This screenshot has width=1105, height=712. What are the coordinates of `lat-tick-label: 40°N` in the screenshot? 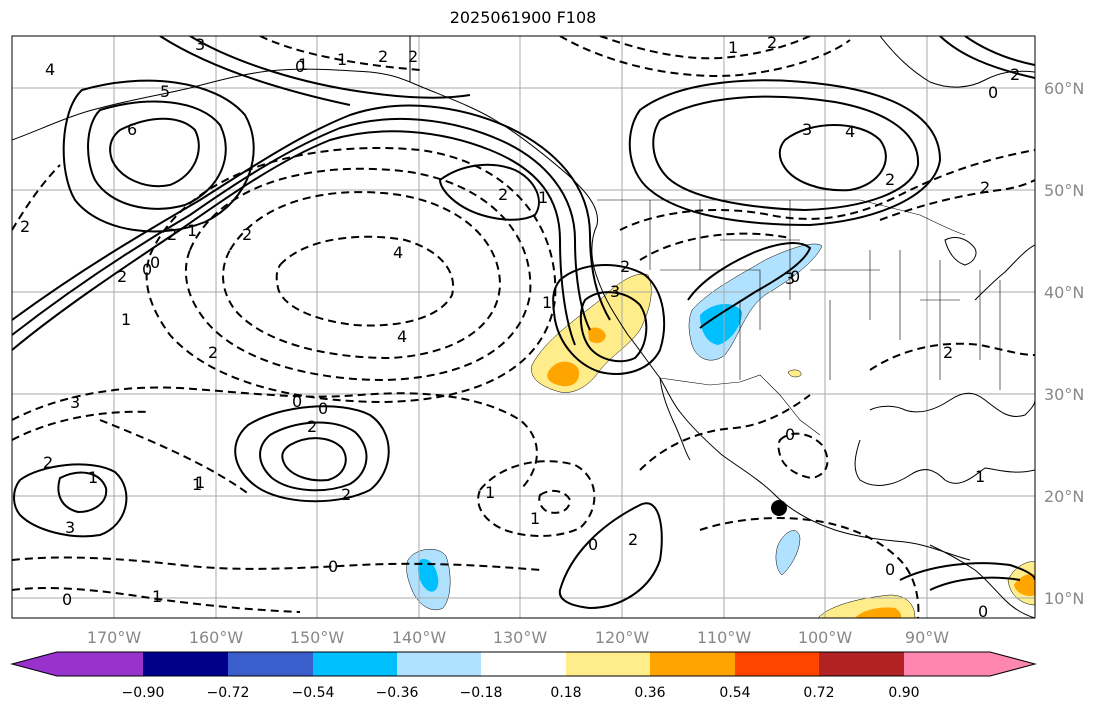 It's located at (1064, 292).